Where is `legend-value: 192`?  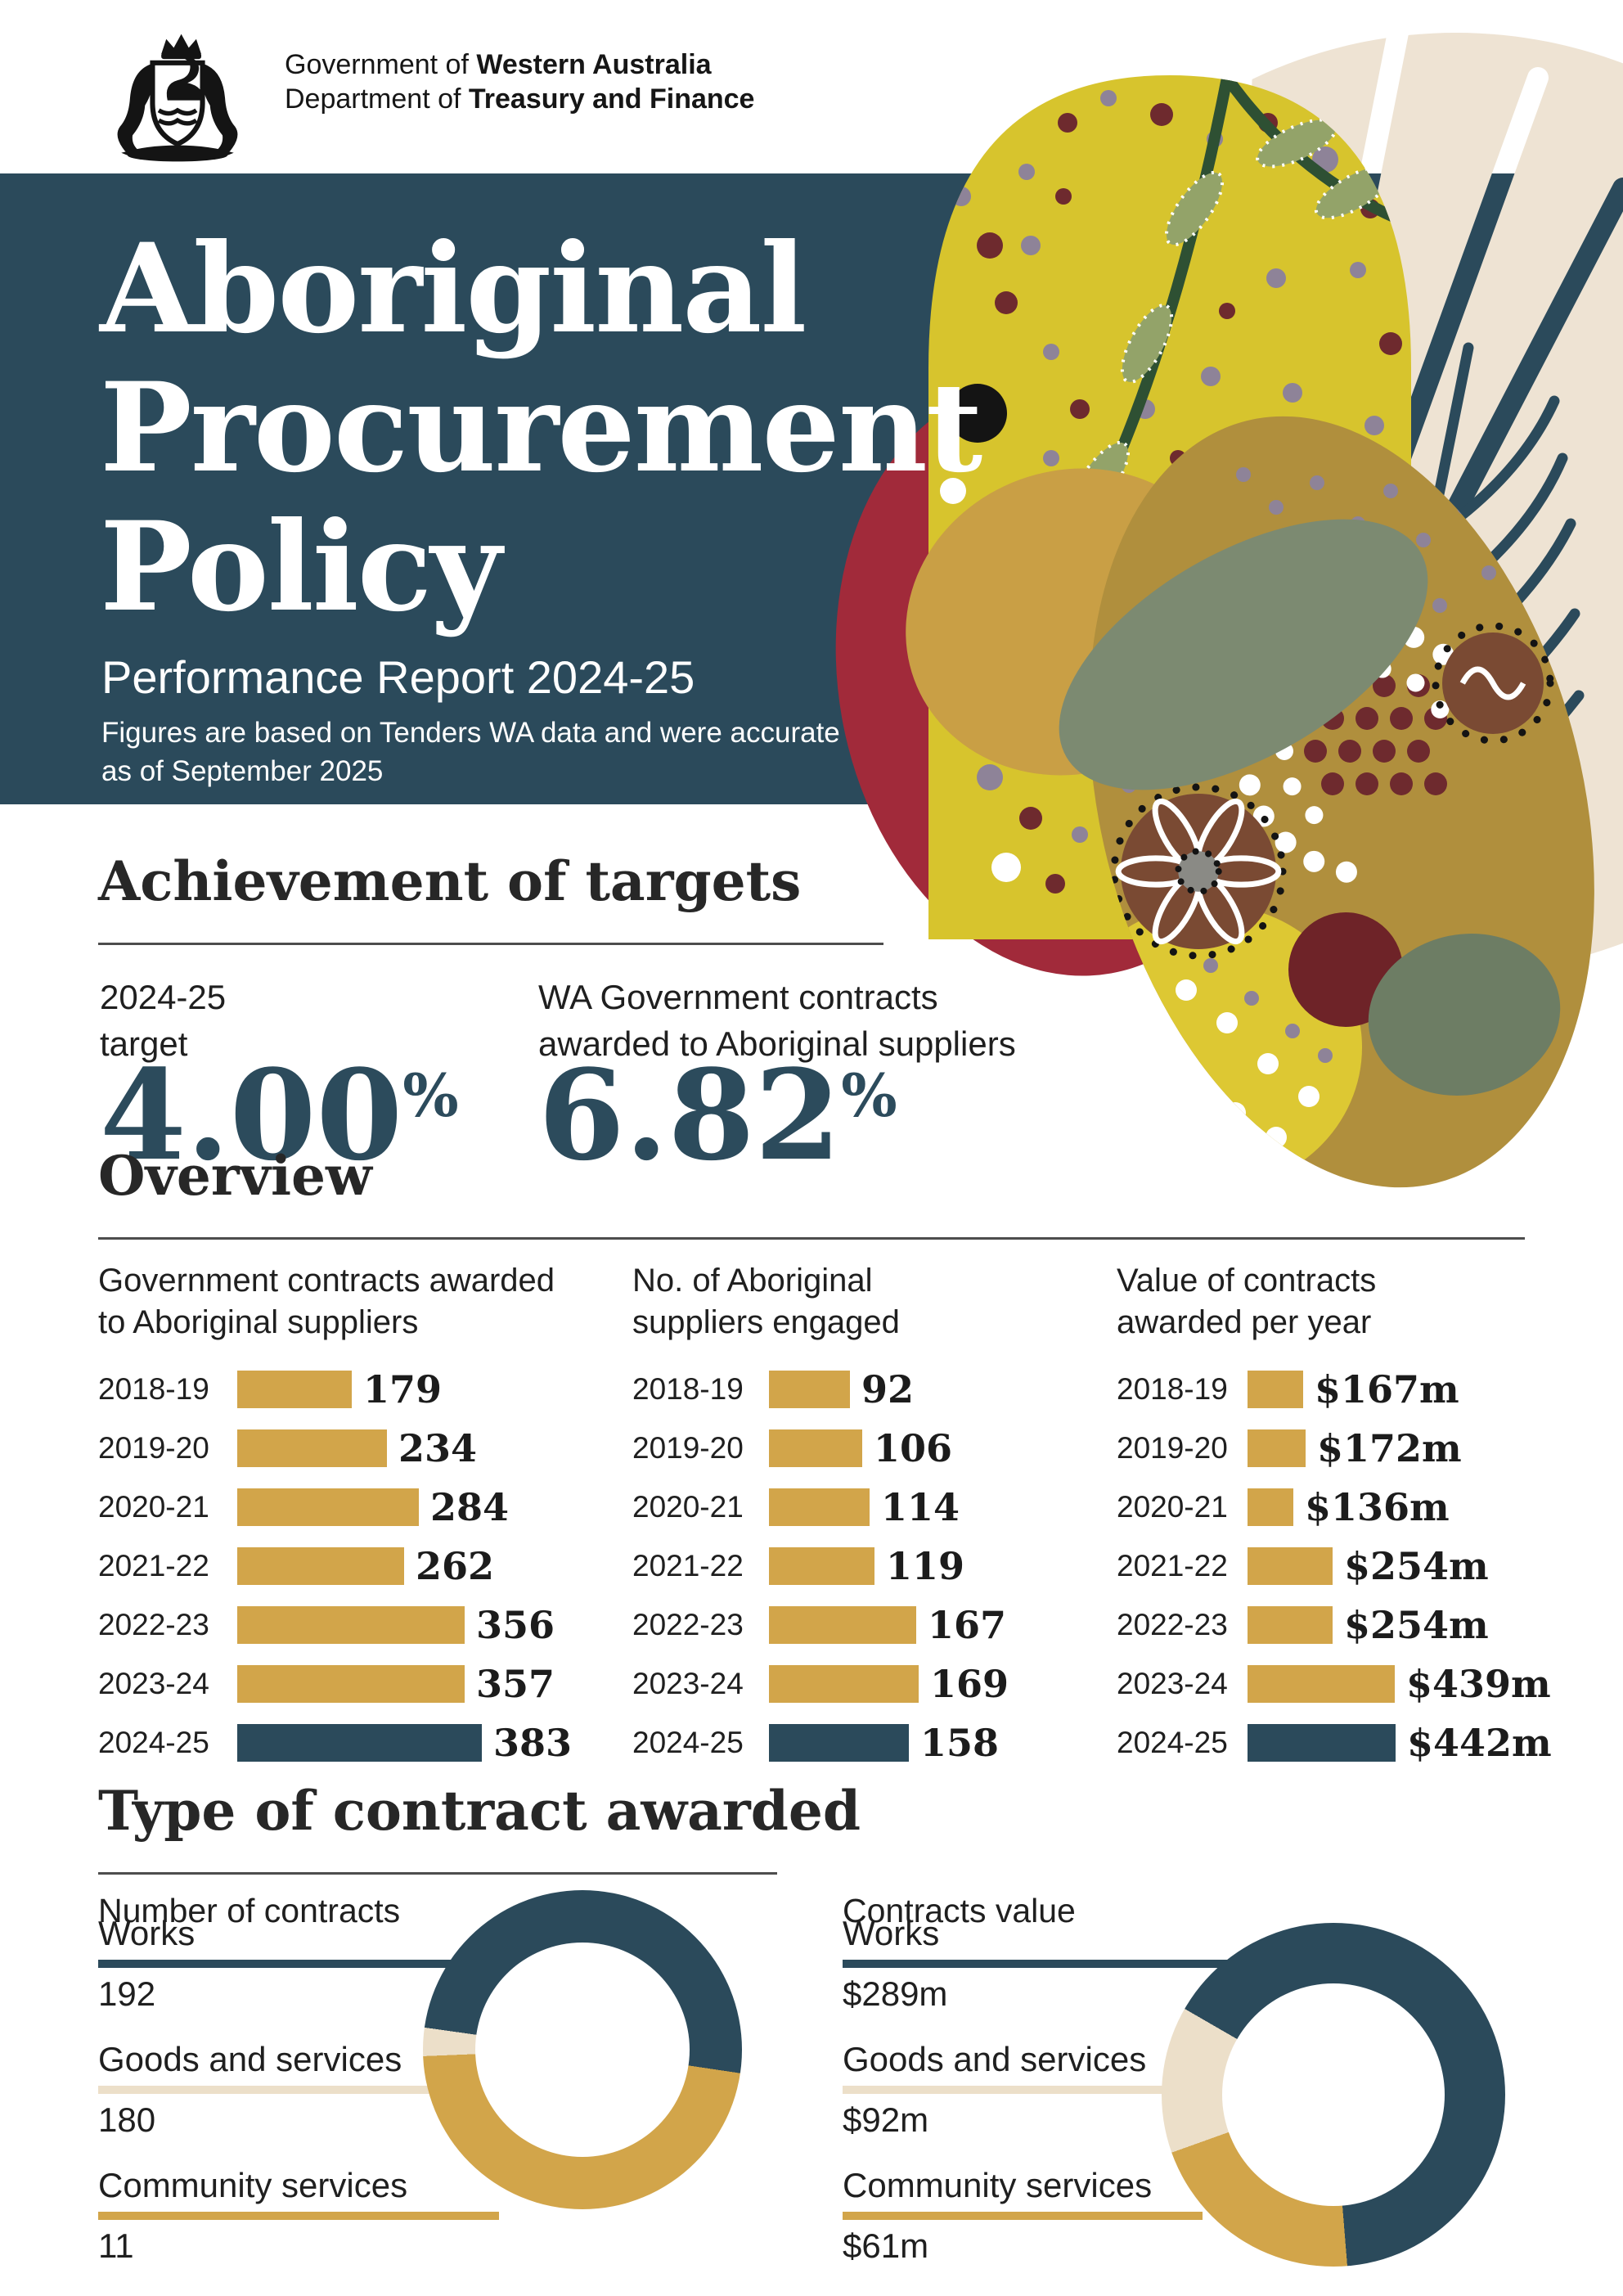 legend-value: 192 is located at coordinates (127, 1993).